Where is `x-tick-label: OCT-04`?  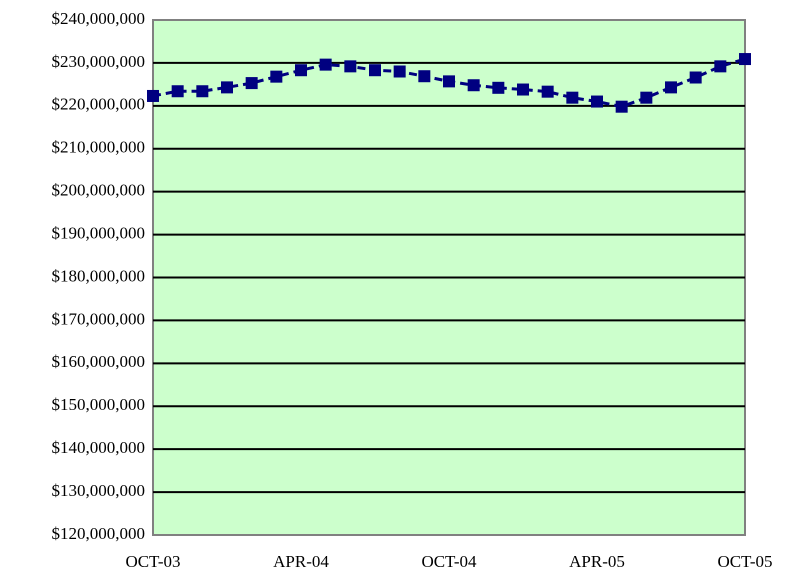 x-tick-label: OCT-04 is located at coordinates (449, 561).